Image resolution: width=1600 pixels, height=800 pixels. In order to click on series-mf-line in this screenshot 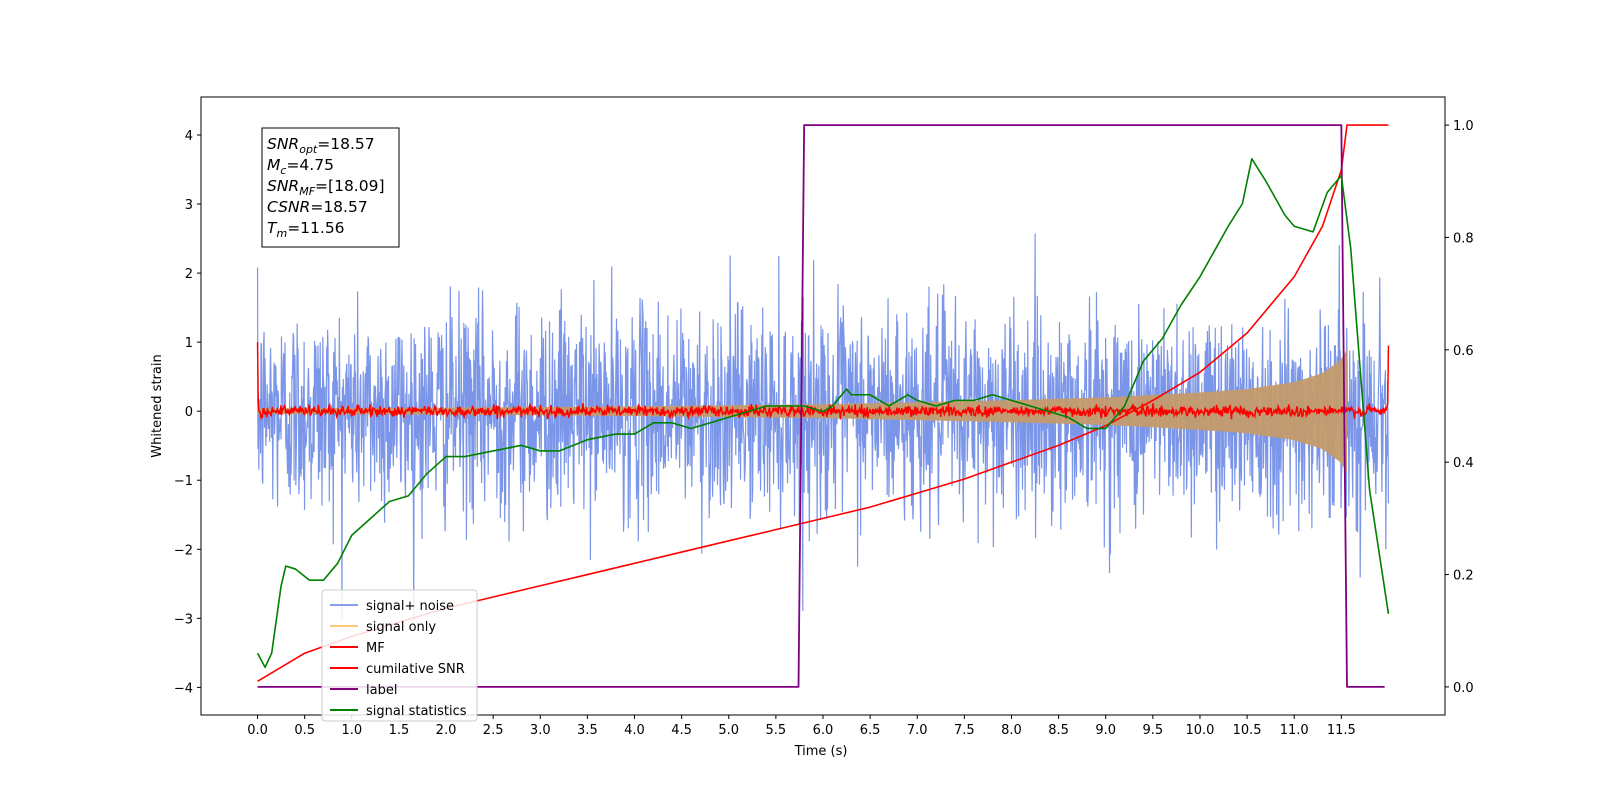, I will do `click(823, 381)`.